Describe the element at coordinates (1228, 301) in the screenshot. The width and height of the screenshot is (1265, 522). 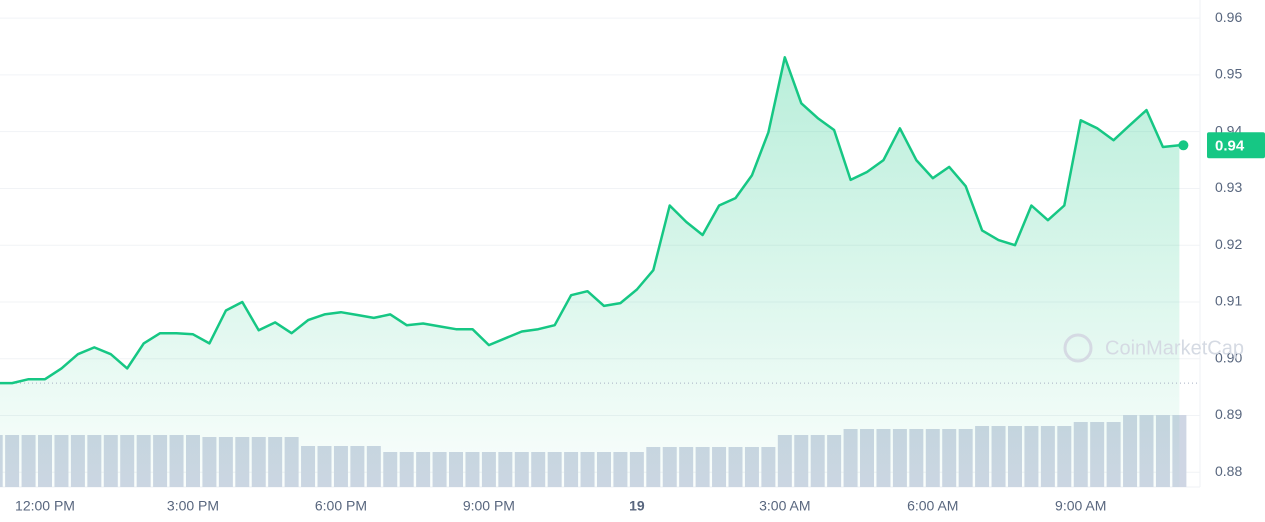
I see `y-tick-label: 0.91` at that location.